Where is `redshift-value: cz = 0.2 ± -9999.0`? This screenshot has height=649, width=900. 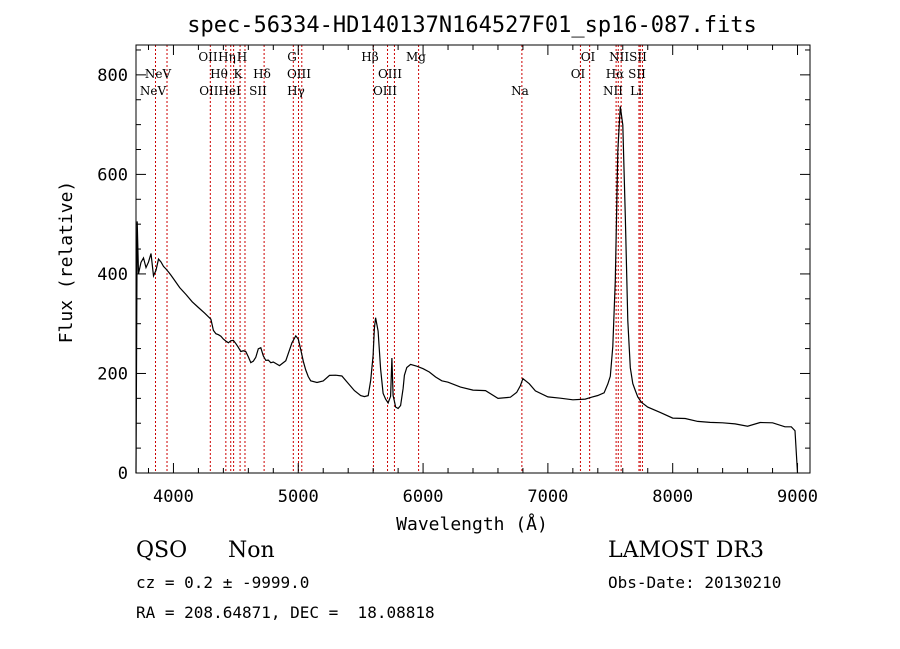
redshift-value: cz = 0.2 ± -9999.0 is located at coordinates (223, 582).